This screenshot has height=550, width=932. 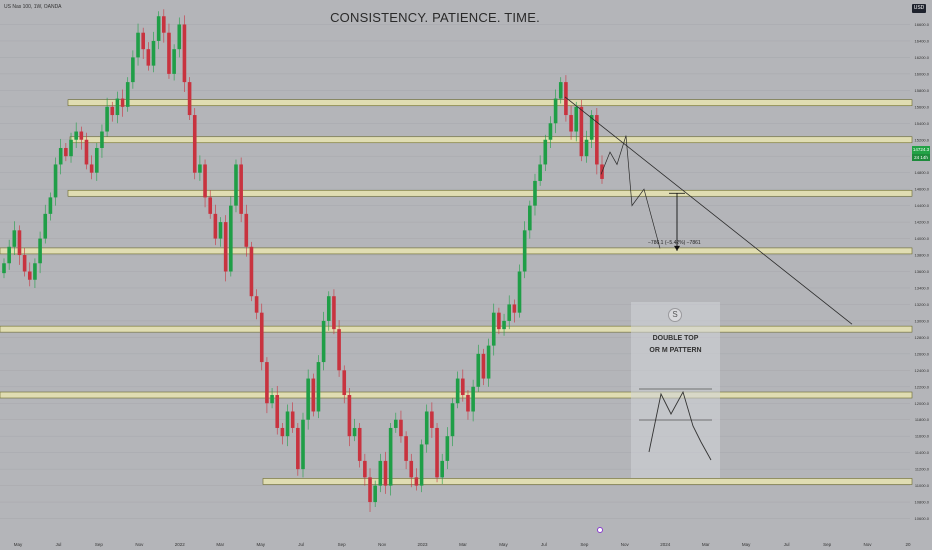 I want to click on chart-headline: CONSISTENCY. PATIENCE. TIME., so click(x=435, y=17).